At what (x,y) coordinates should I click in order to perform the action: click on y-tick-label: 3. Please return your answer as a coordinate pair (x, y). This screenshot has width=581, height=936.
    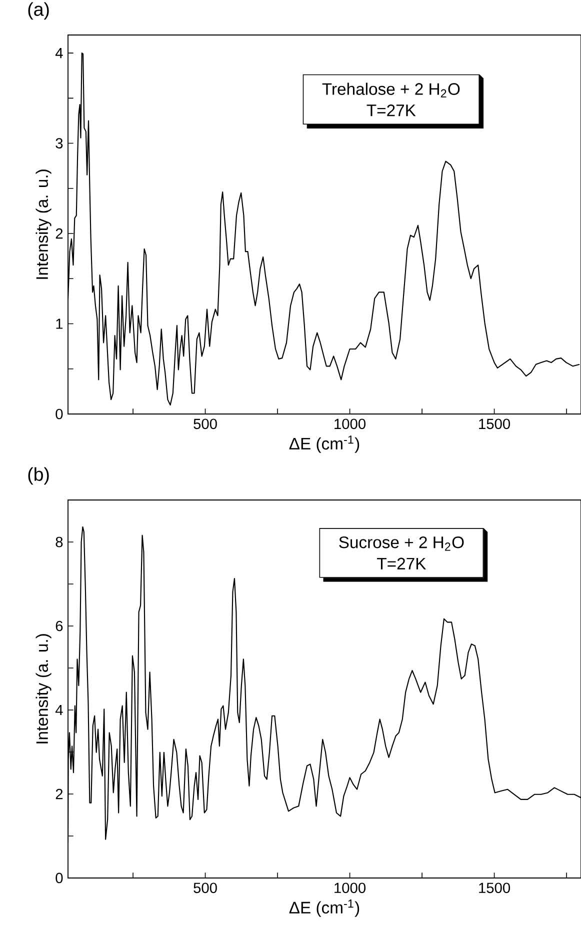
    Looking at the image, I should click on (59, 143).